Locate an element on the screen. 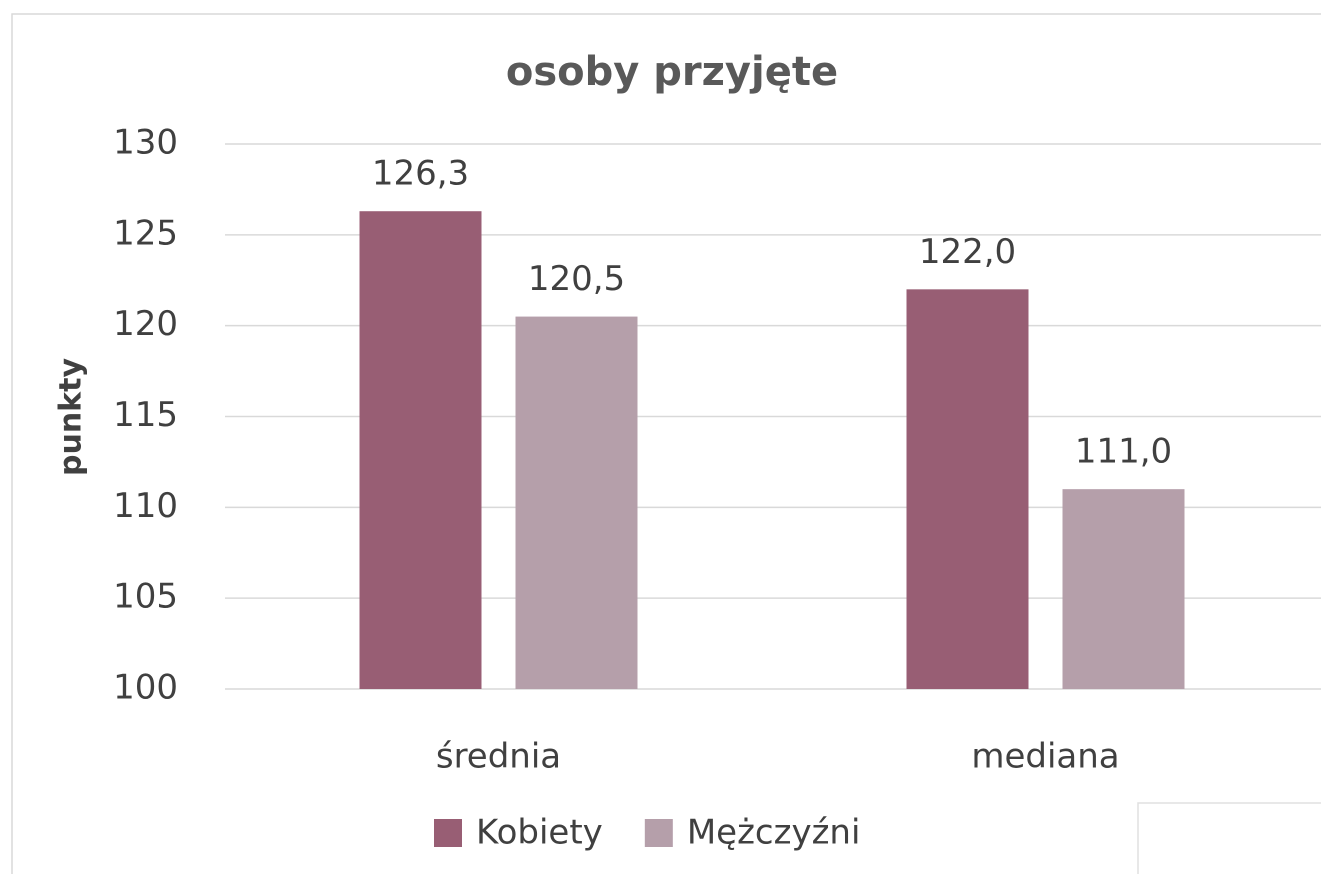 Image resolution: width=1321 pixels, height=874 pixels. y-tick-label: 125 is located at coordinates (145, 233).